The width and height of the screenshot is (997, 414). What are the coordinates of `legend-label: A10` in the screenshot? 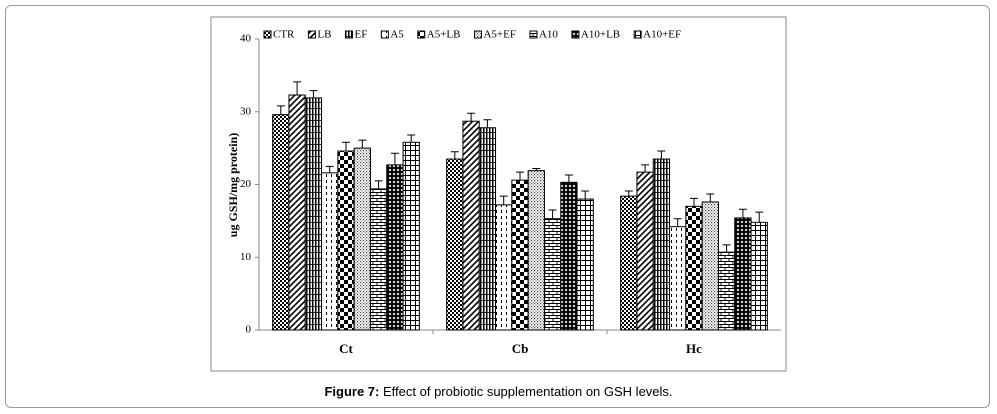 It's located at (548, 35).